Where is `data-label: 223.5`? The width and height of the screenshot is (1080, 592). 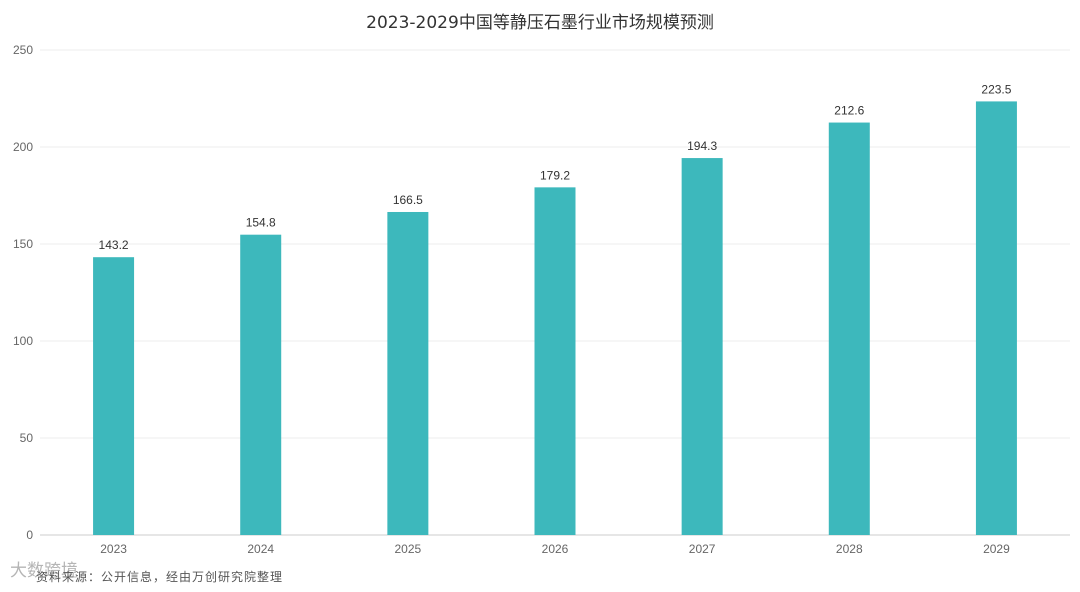
data-label: 223.5 is located at coordinates (996, 89).